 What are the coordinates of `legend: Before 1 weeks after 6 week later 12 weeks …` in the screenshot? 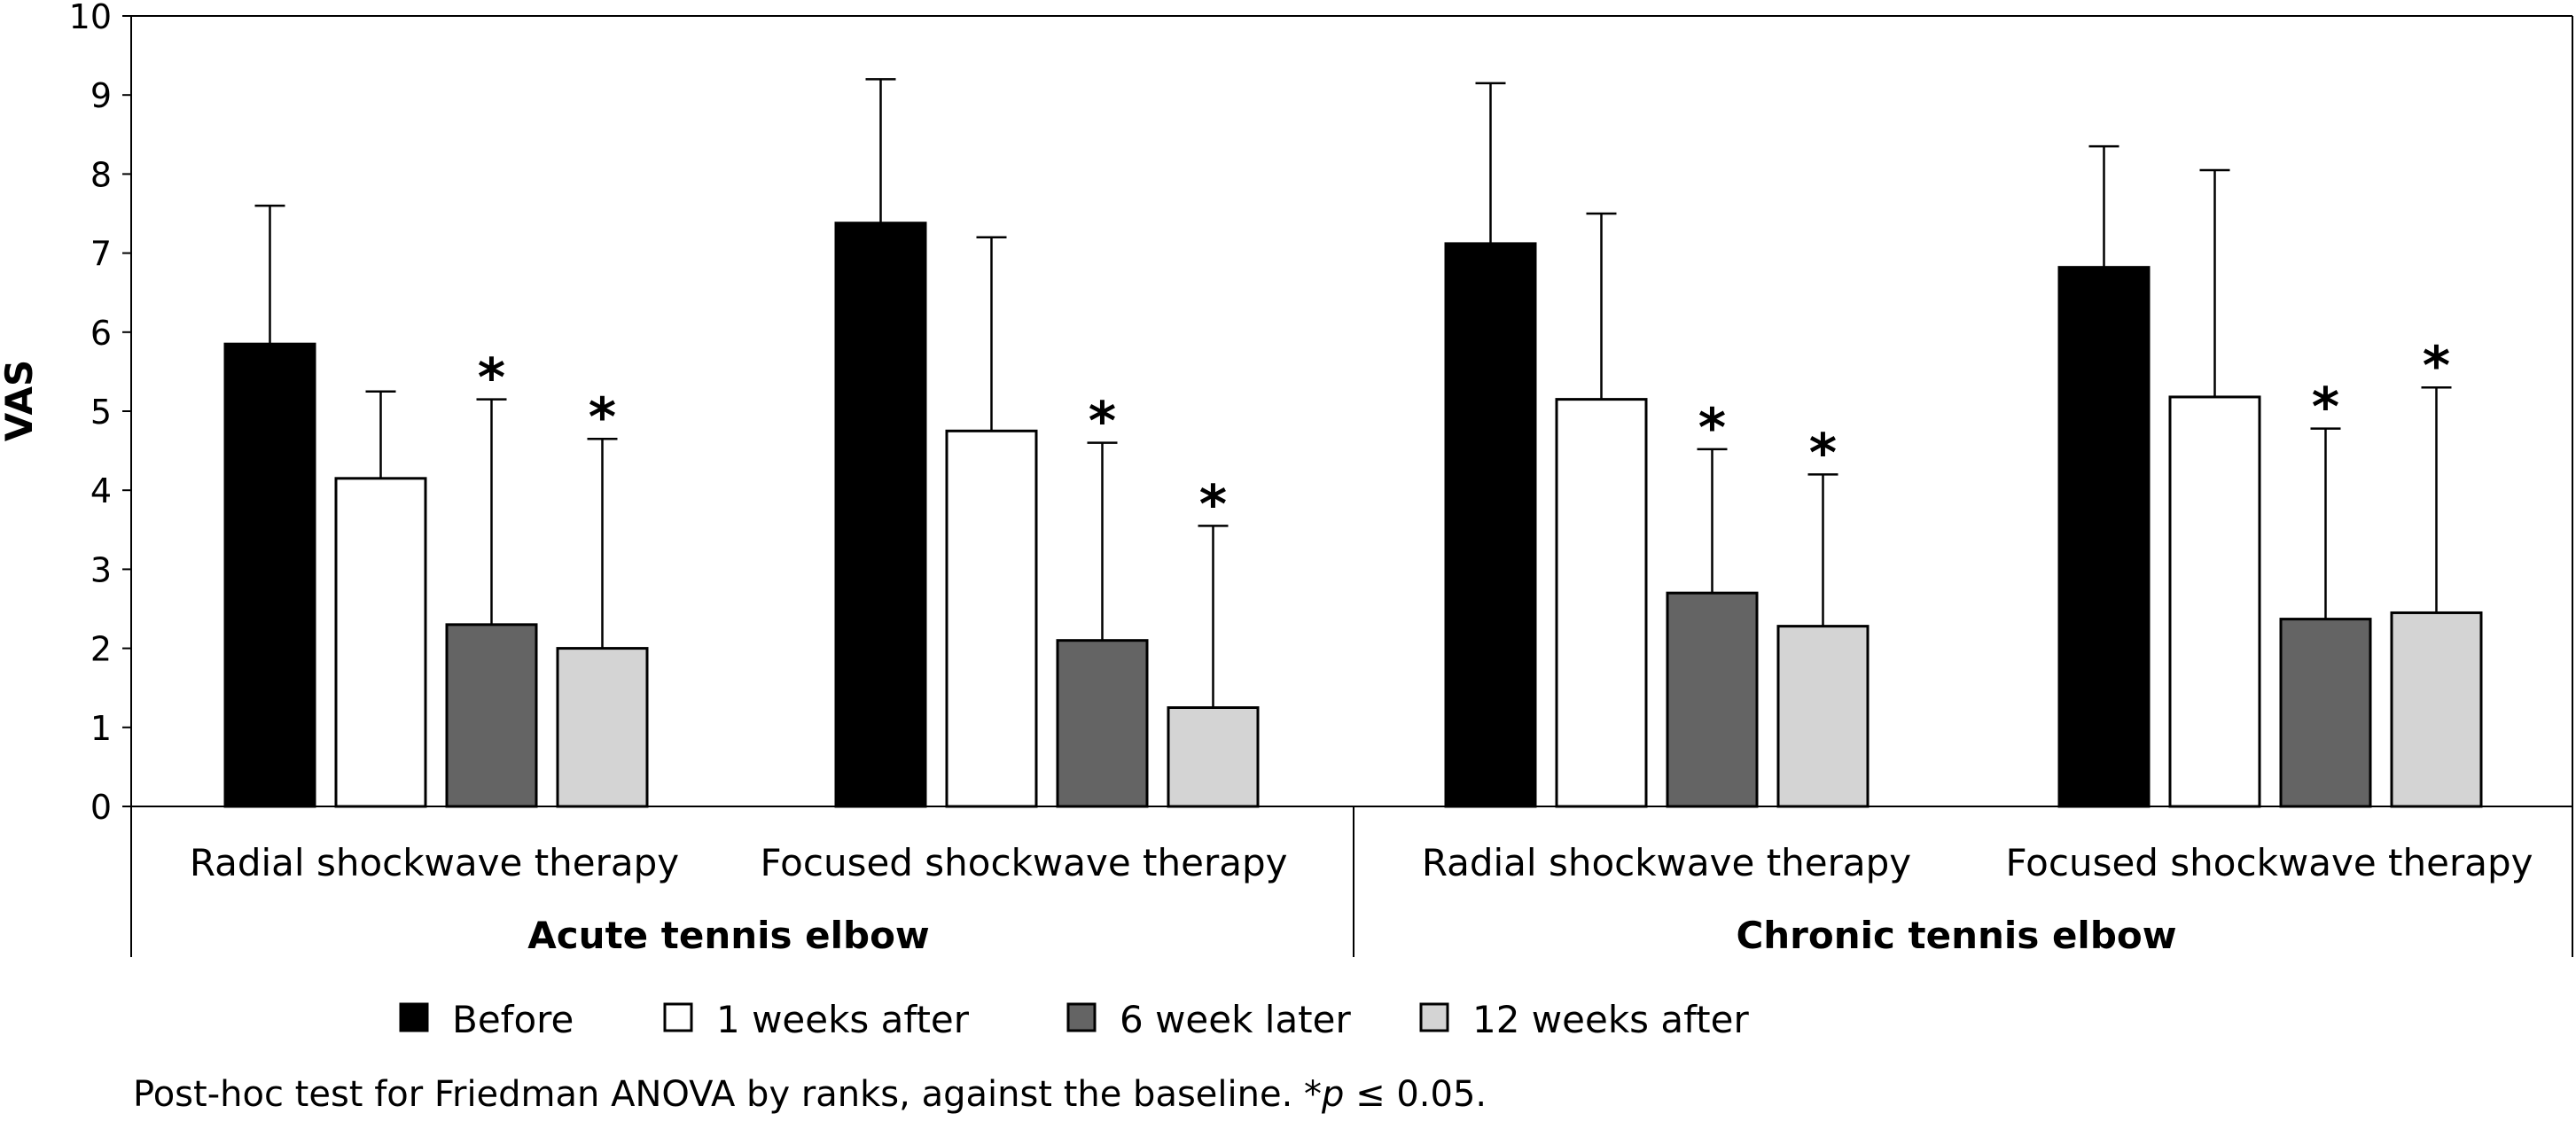 It's located at (1074, 1019).